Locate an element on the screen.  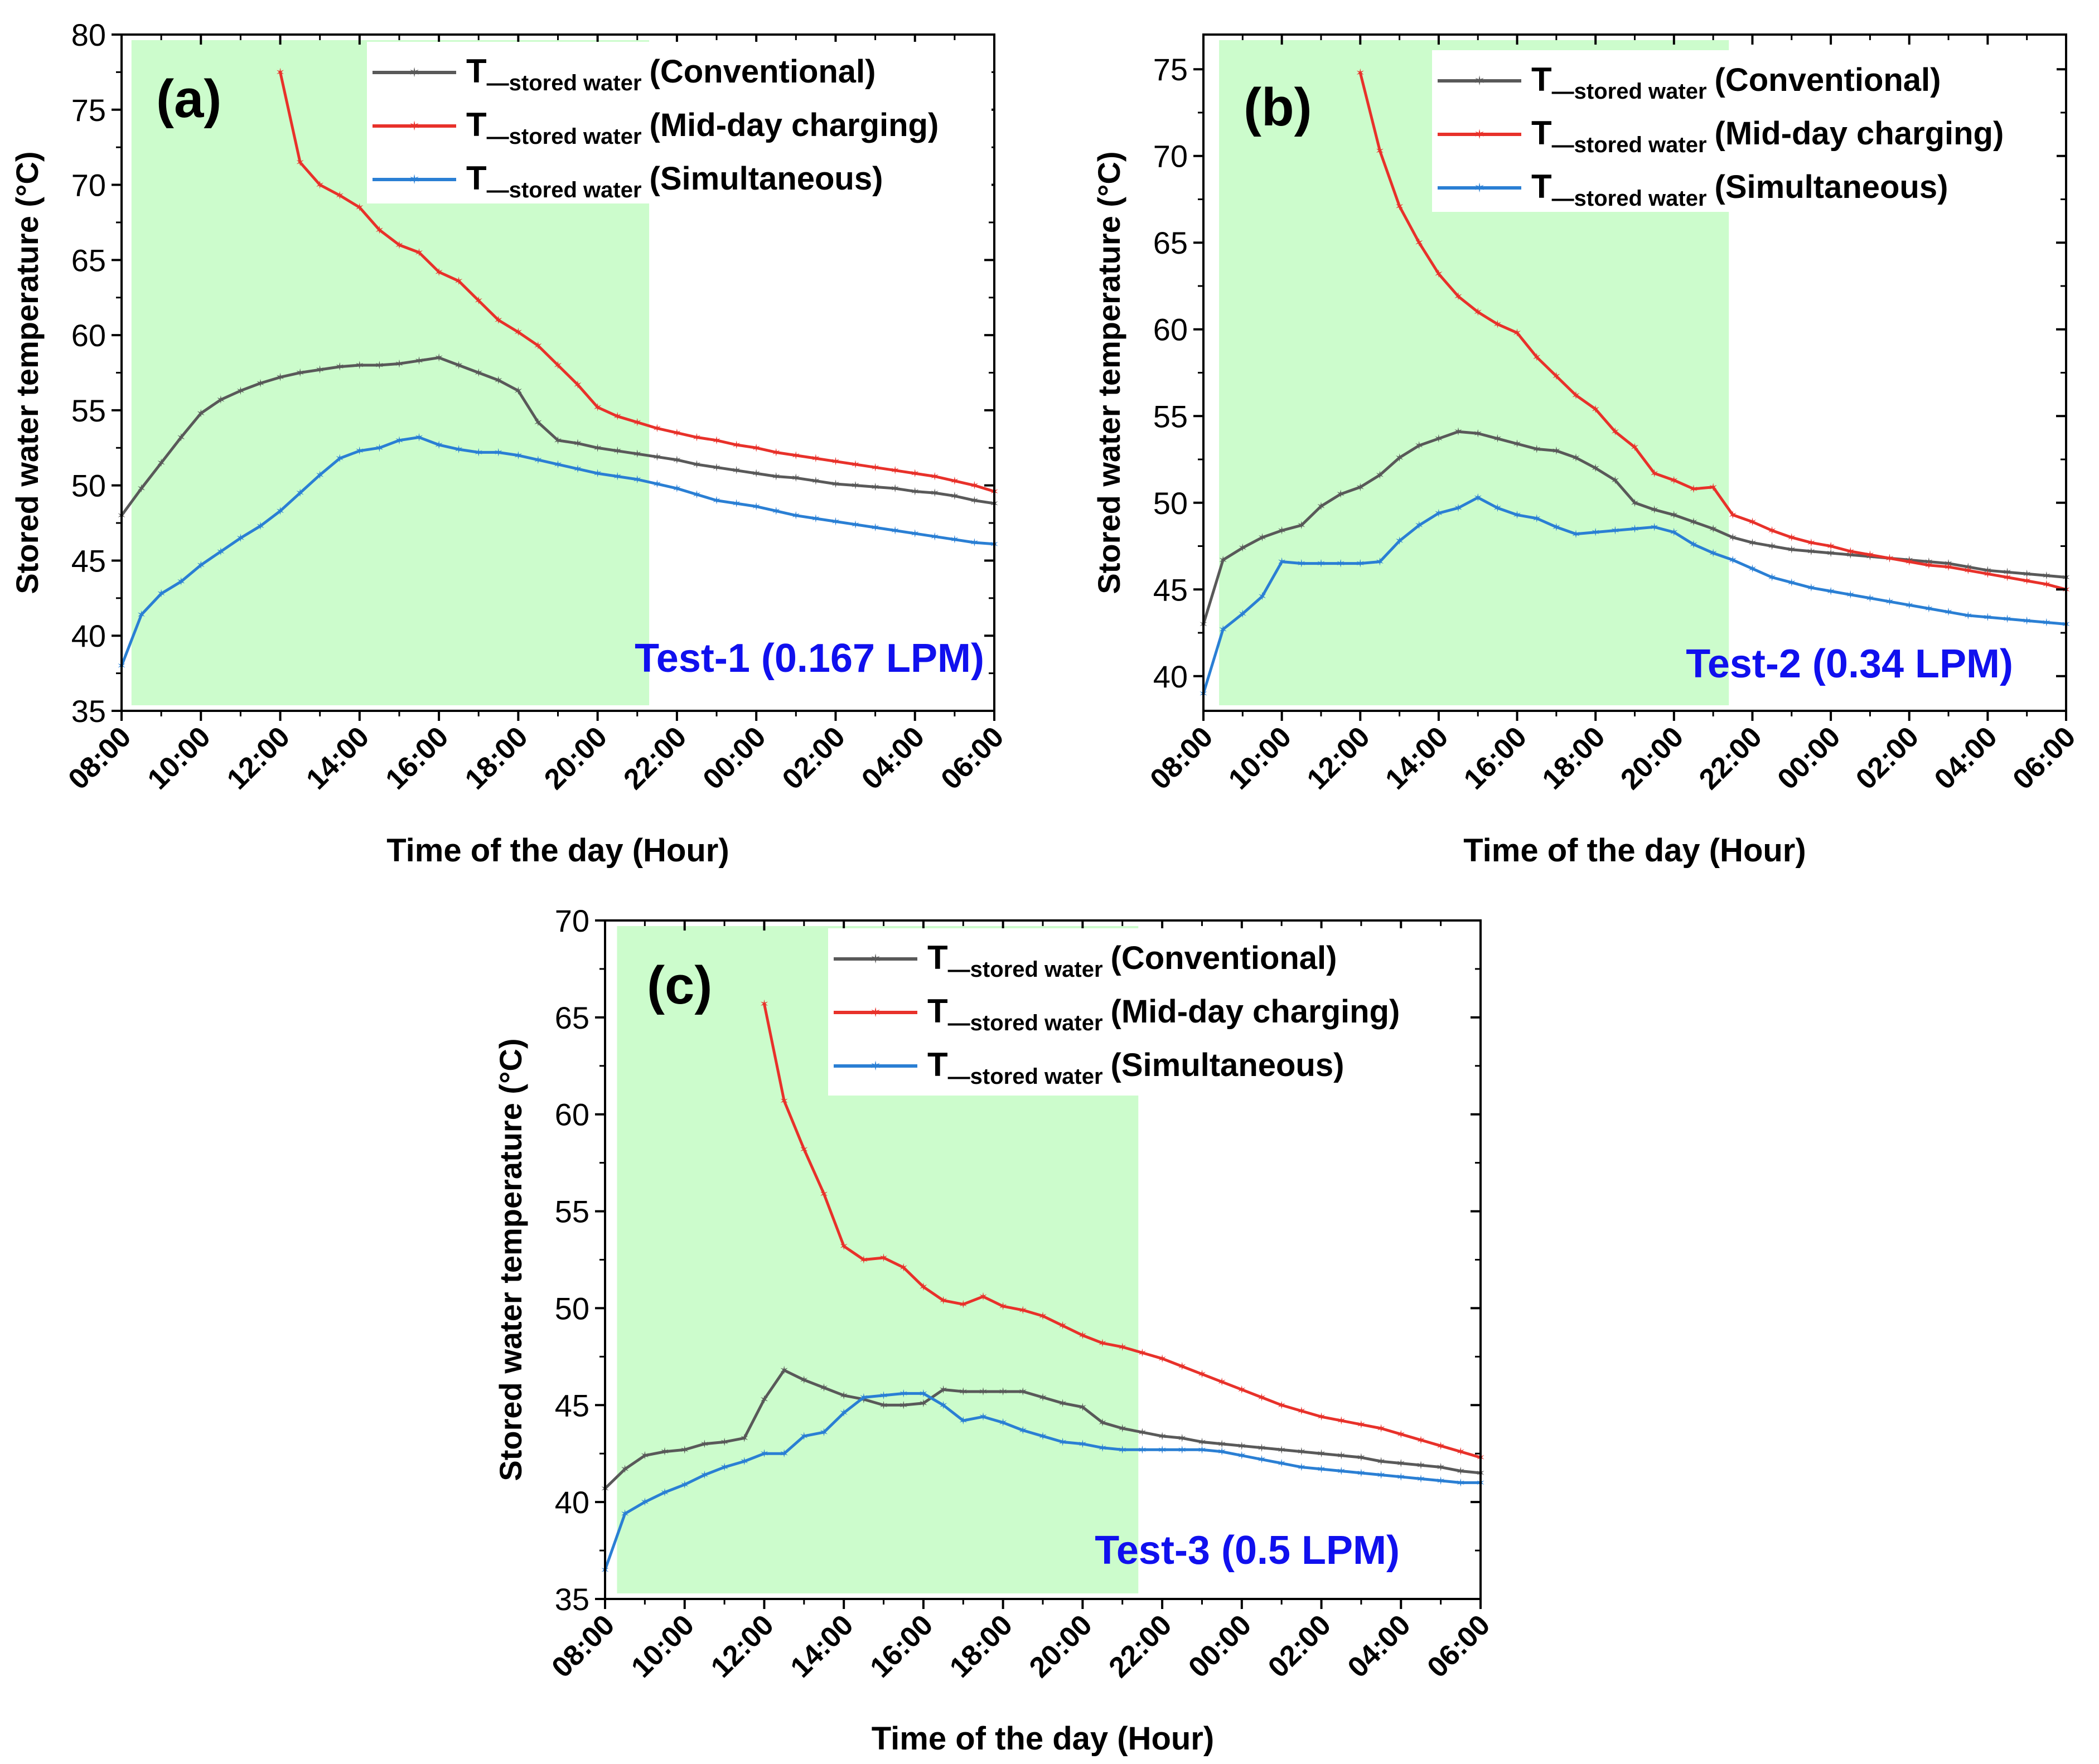
x-tick-label: 18:00 is located at coordinates (981, 1646).